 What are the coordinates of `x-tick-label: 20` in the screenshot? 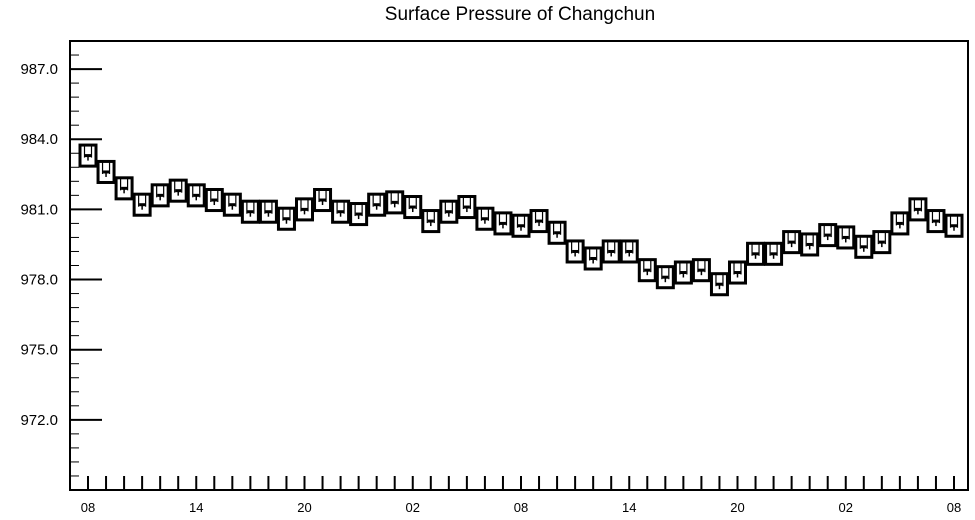 It's located at (737, 507).